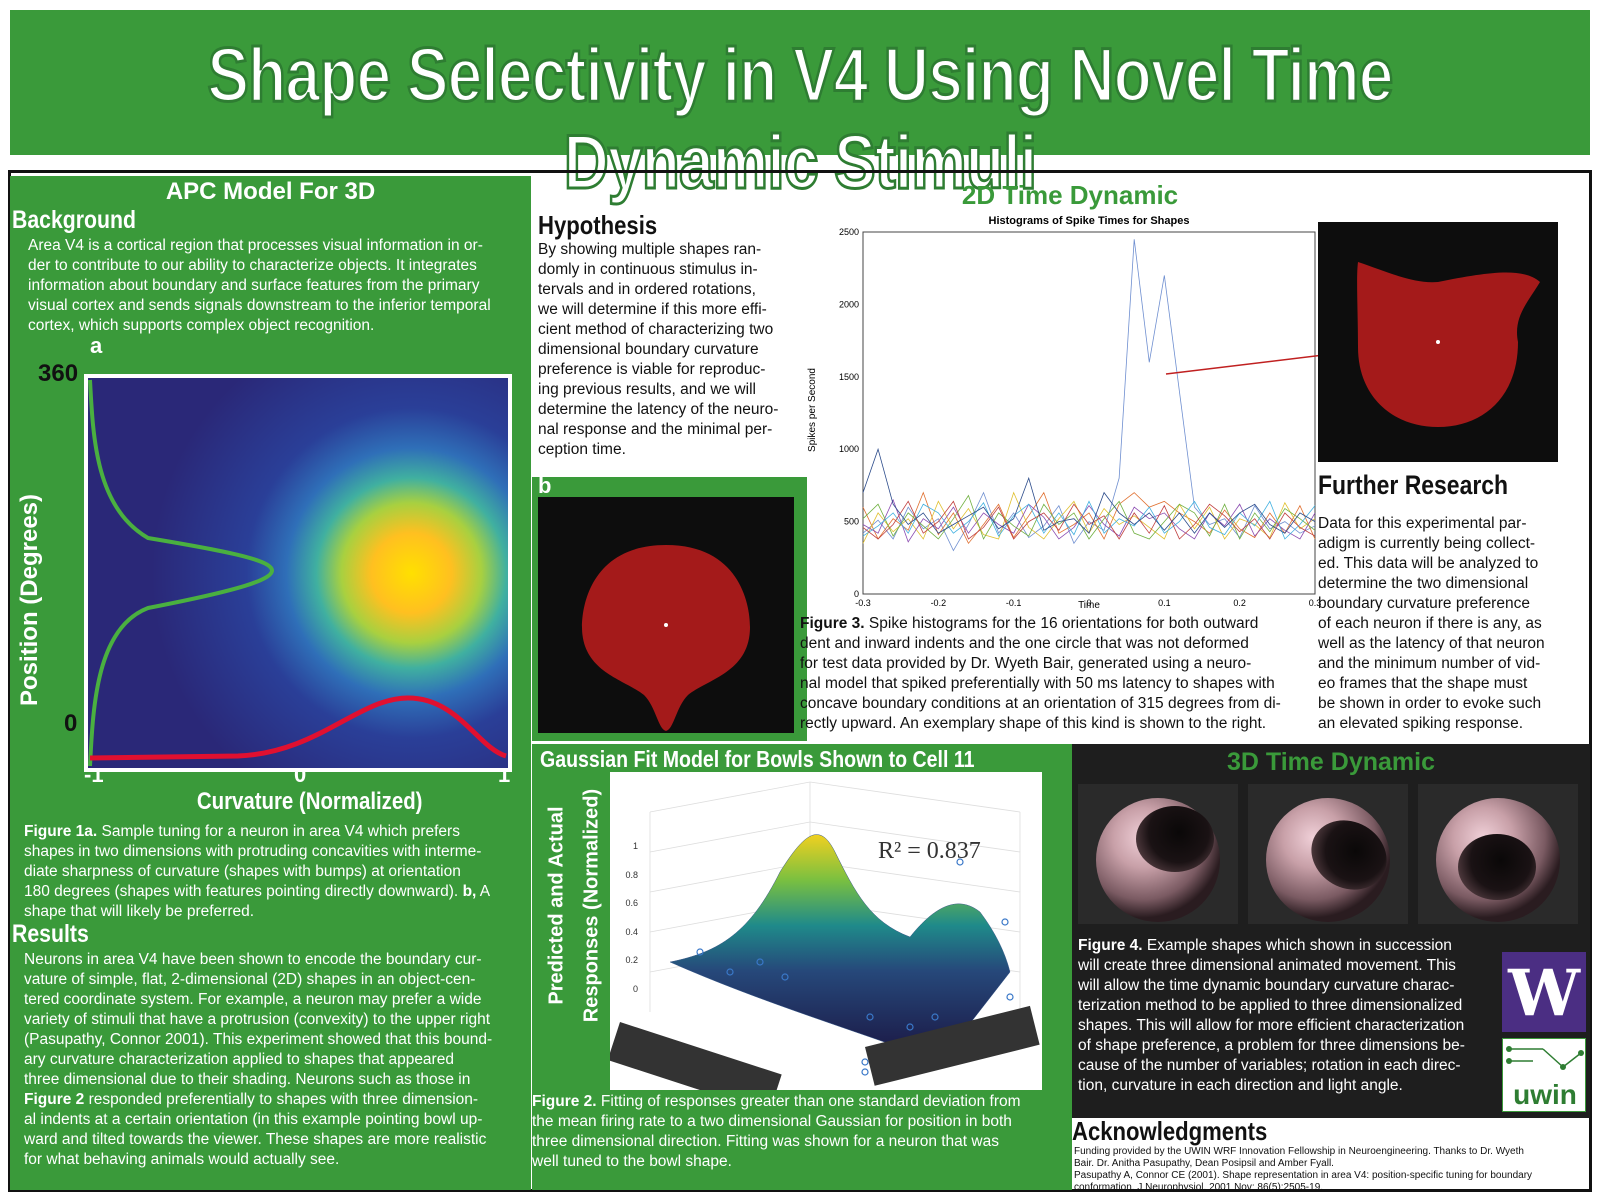  Describe the element at coordinates (856, 594) in the screenshot. I see `y-tick-label: 0` at that location.